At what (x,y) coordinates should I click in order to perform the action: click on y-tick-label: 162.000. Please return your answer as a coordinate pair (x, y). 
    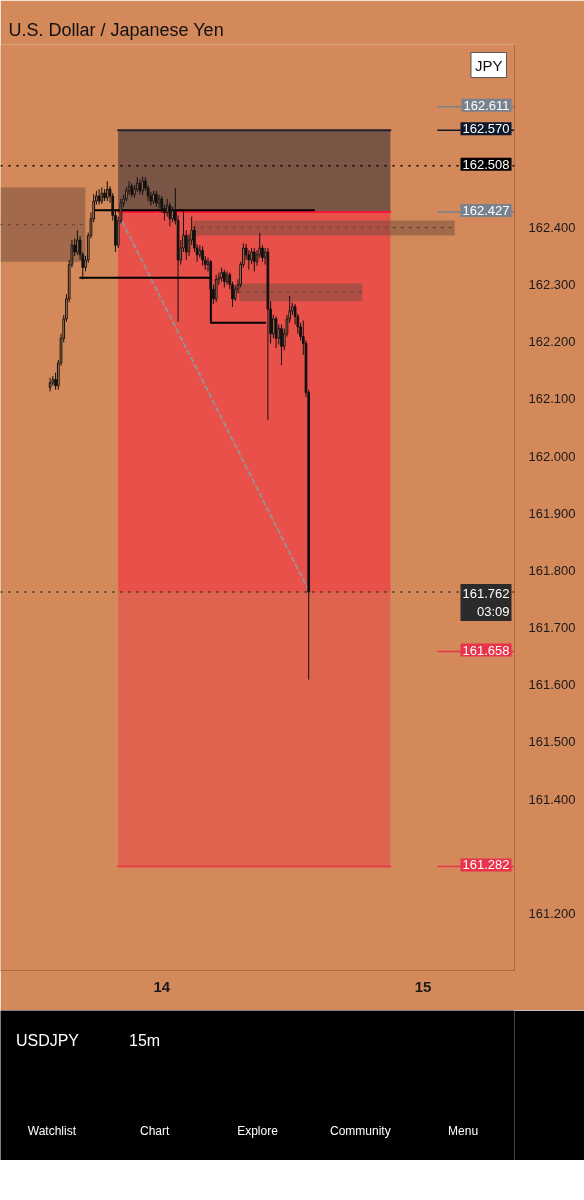
    Looking at the image, I should click on (552, 456).